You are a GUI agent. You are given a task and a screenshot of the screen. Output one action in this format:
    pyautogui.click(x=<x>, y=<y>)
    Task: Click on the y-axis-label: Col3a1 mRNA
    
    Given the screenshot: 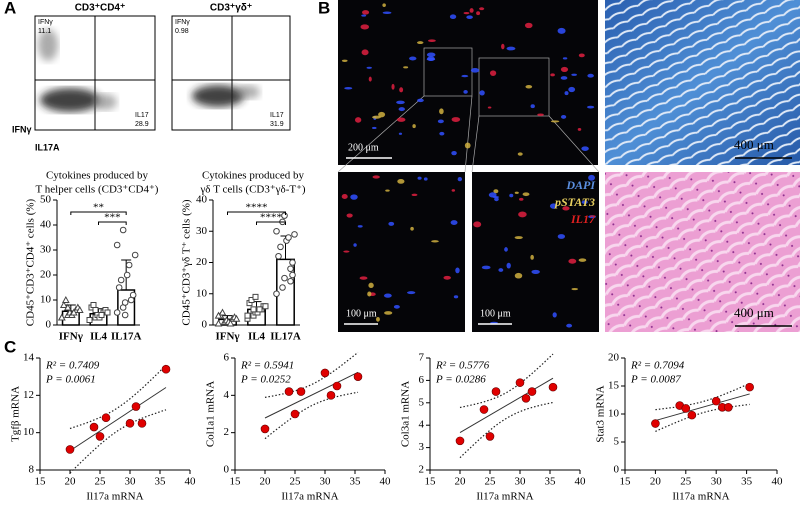 What is the action you would take?
    pyautogui.click(x=406, y=414)
    